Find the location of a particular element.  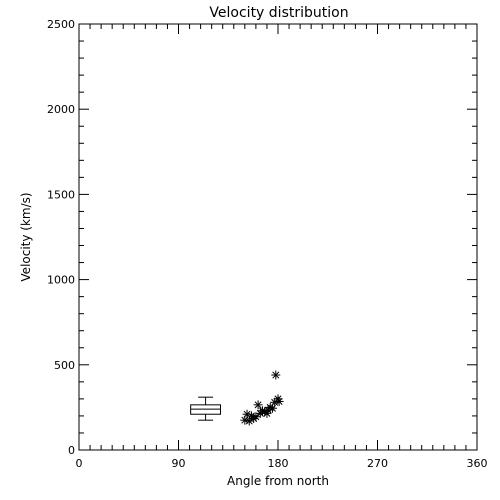

x-tick-label: 270 is located at coordinates (377, 463).